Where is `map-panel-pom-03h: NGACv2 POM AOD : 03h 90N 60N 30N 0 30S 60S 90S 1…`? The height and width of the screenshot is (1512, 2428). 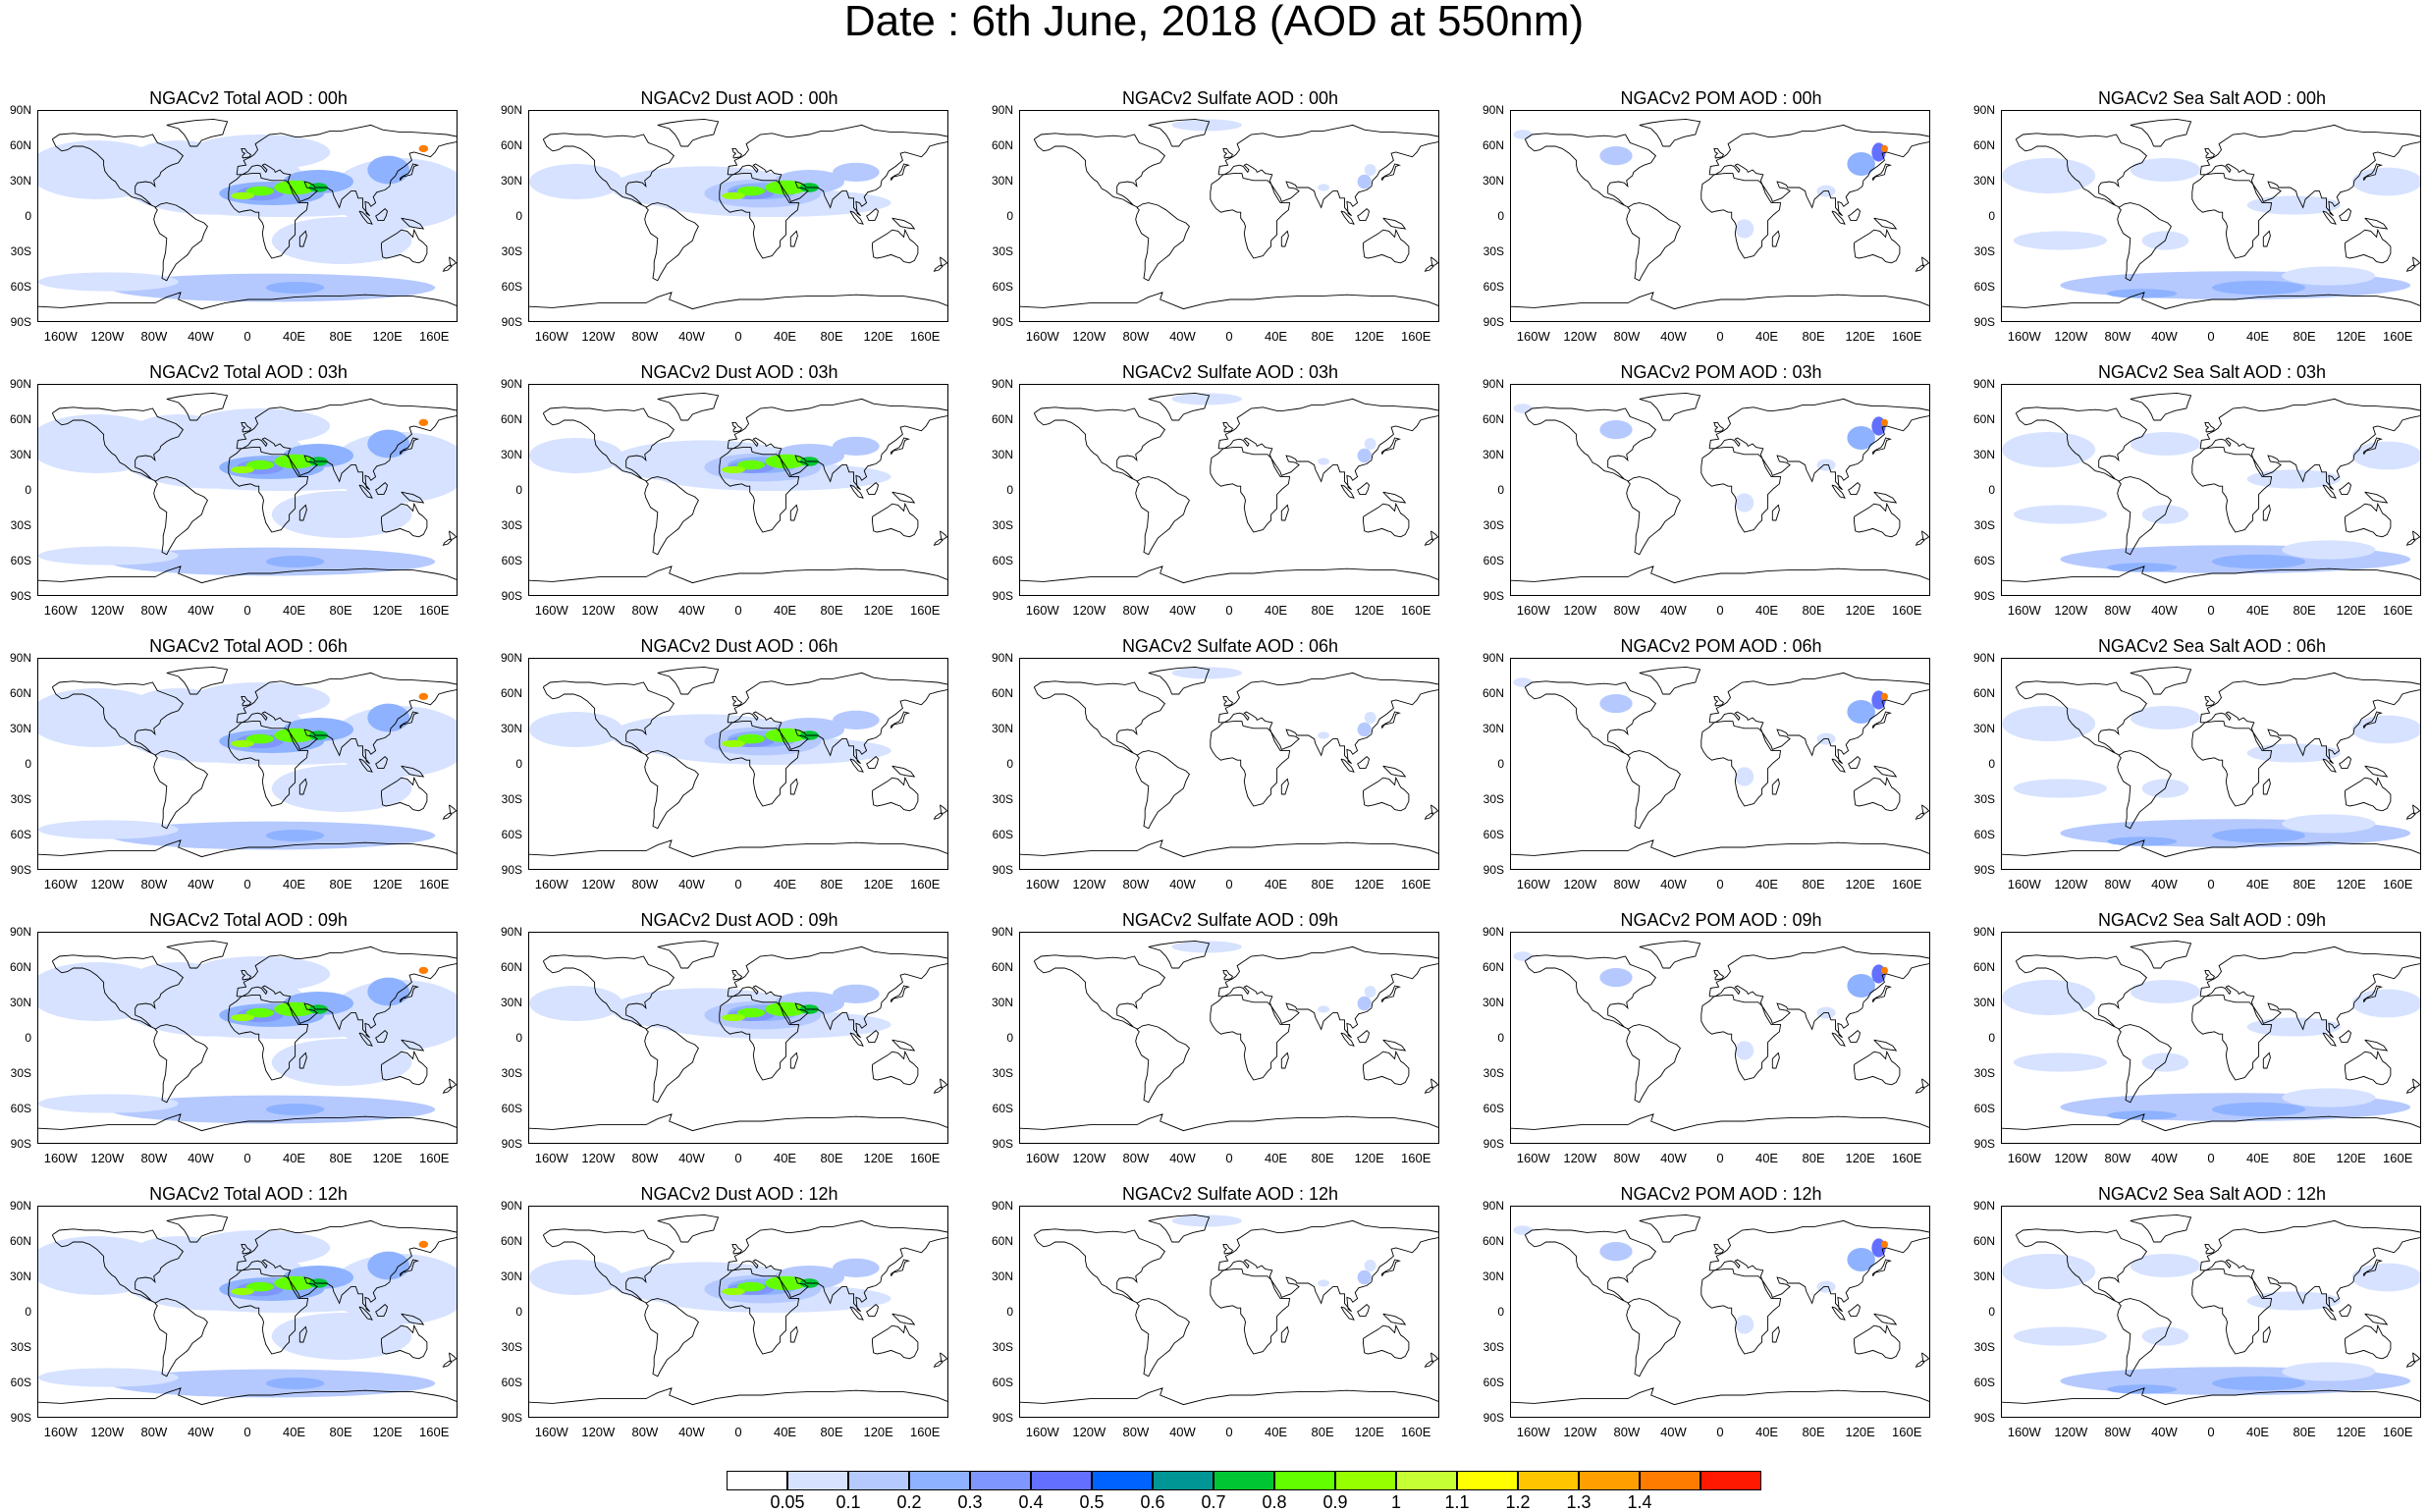
map-panel-pom-03h: NGACv2 POM AOD : 03h 90N 60N 30N 0 30S 60S 90S 1… is located at coordinates (1719, 495).